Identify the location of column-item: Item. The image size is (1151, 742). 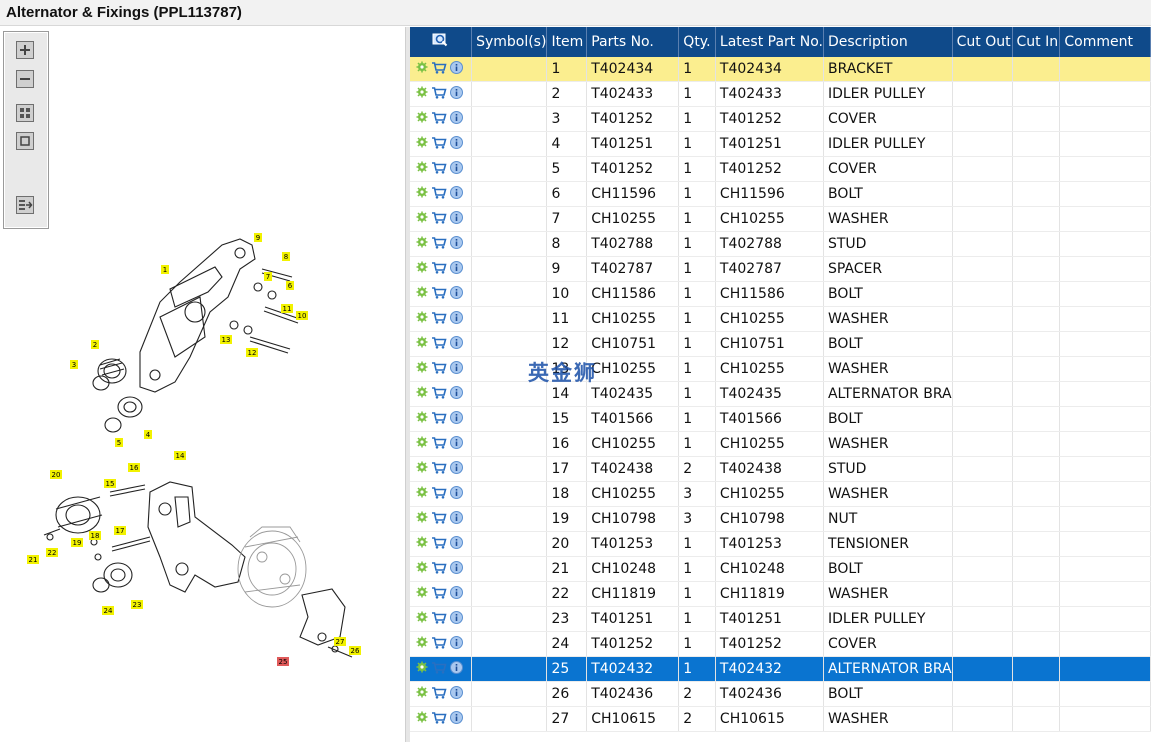
(567, 42).